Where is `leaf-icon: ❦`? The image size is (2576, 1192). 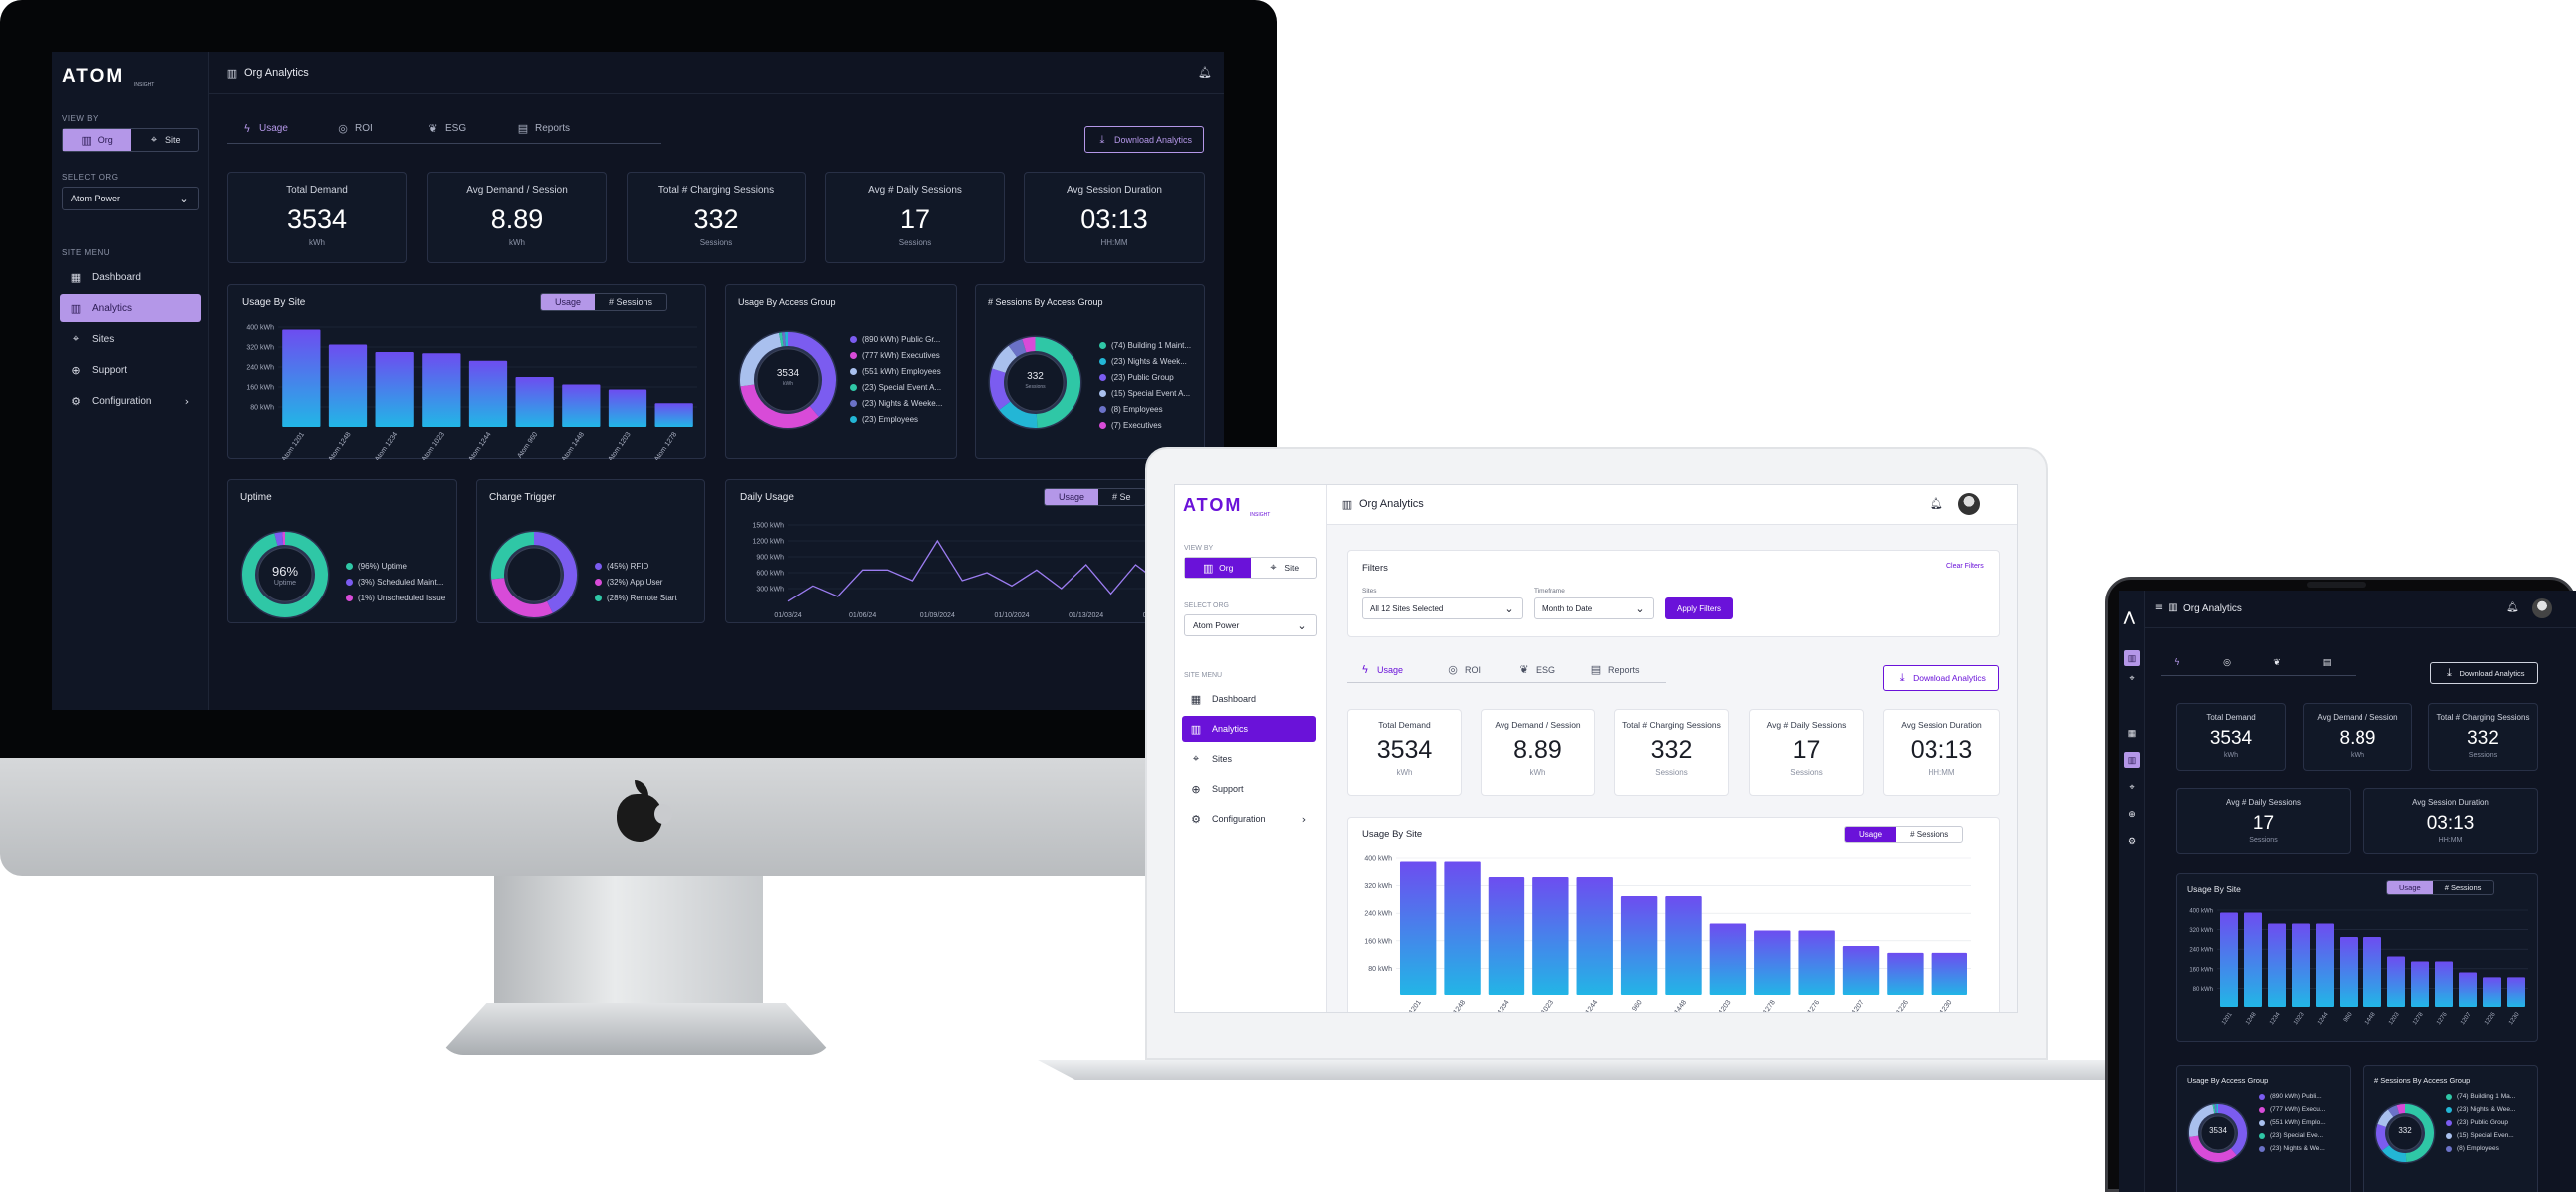 leaf-icon: ❦ is located at coordinates (2277, 663).